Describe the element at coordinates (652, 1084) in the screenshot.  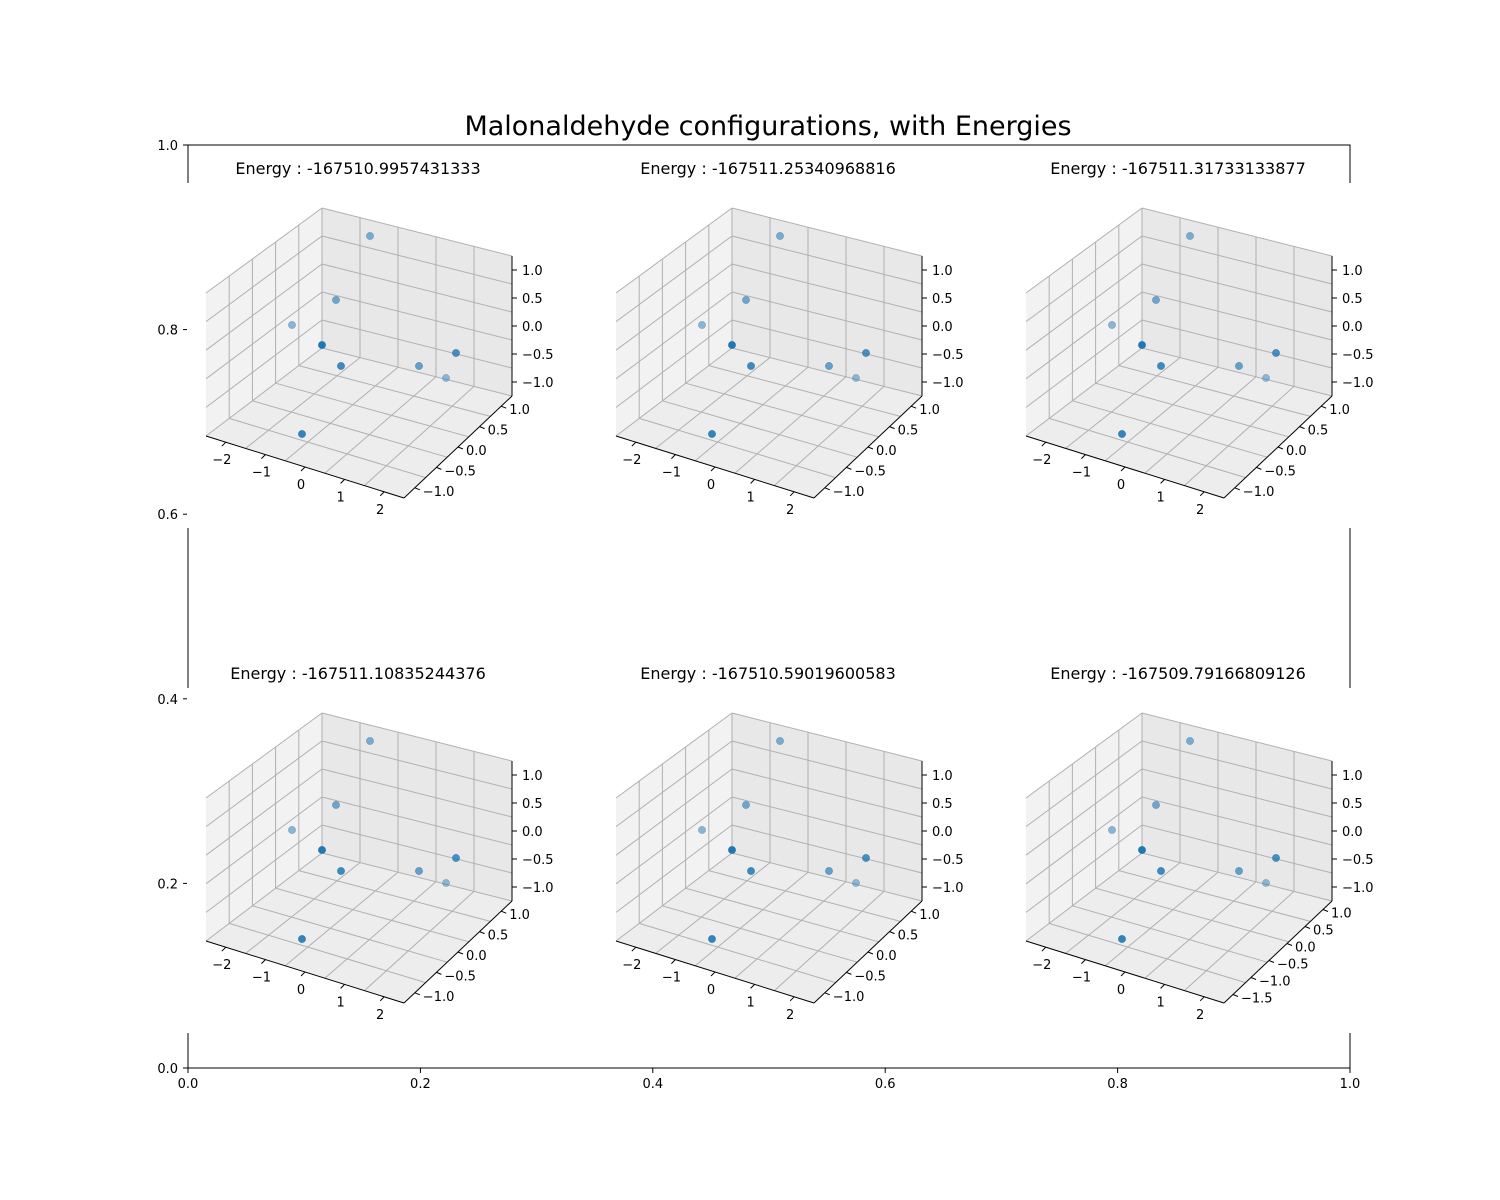
I see `outer-x-tick-label: 0.4` at that location.